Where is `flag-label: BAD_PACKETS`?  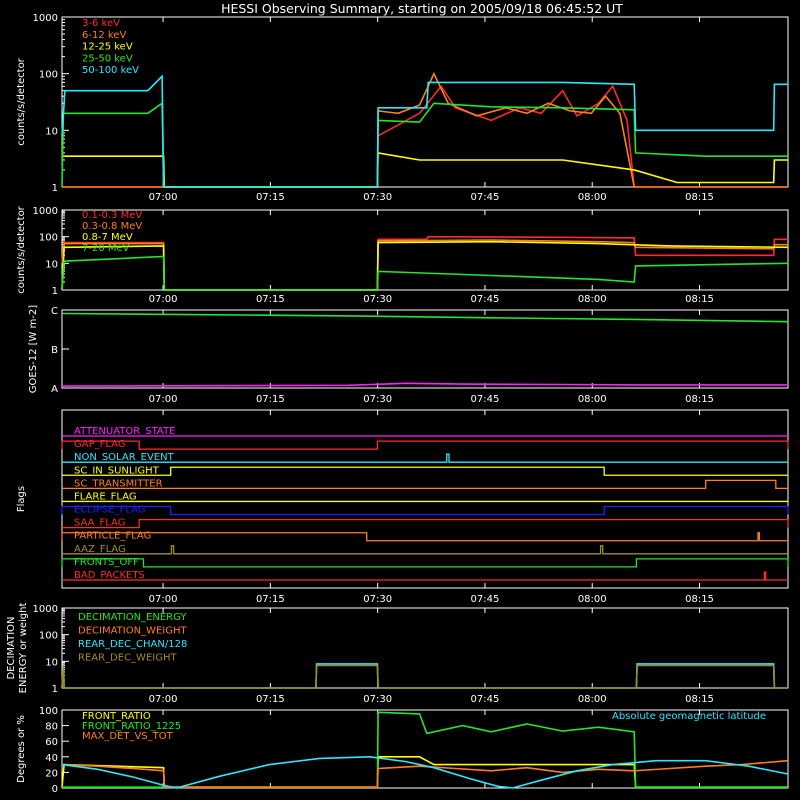
flag-label: BAD_PACKETS is located at coordinates (109, 575).